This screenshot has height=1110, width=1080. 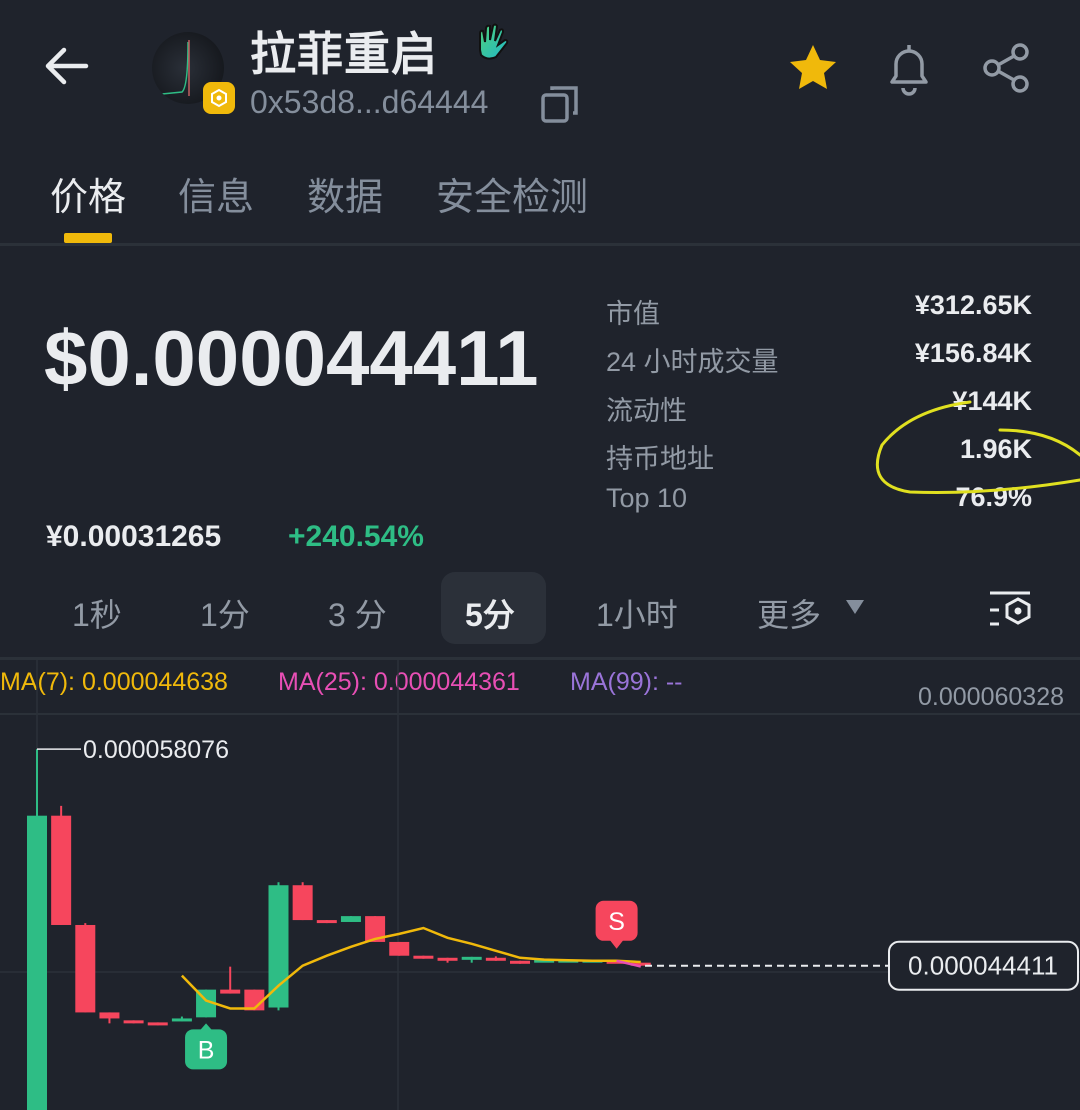 I want to click on ma99-legend: MA(99): --, so click(x=626, y=682).